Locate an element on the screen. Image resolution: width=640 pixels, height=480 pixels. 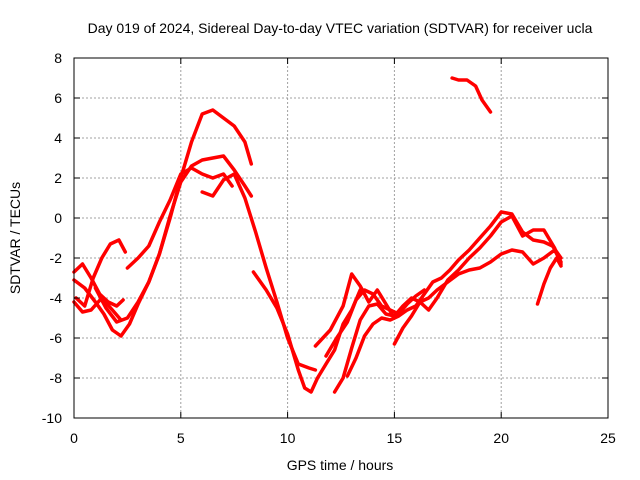
x-tick-label: 5 is located at coordinates (181, 438).